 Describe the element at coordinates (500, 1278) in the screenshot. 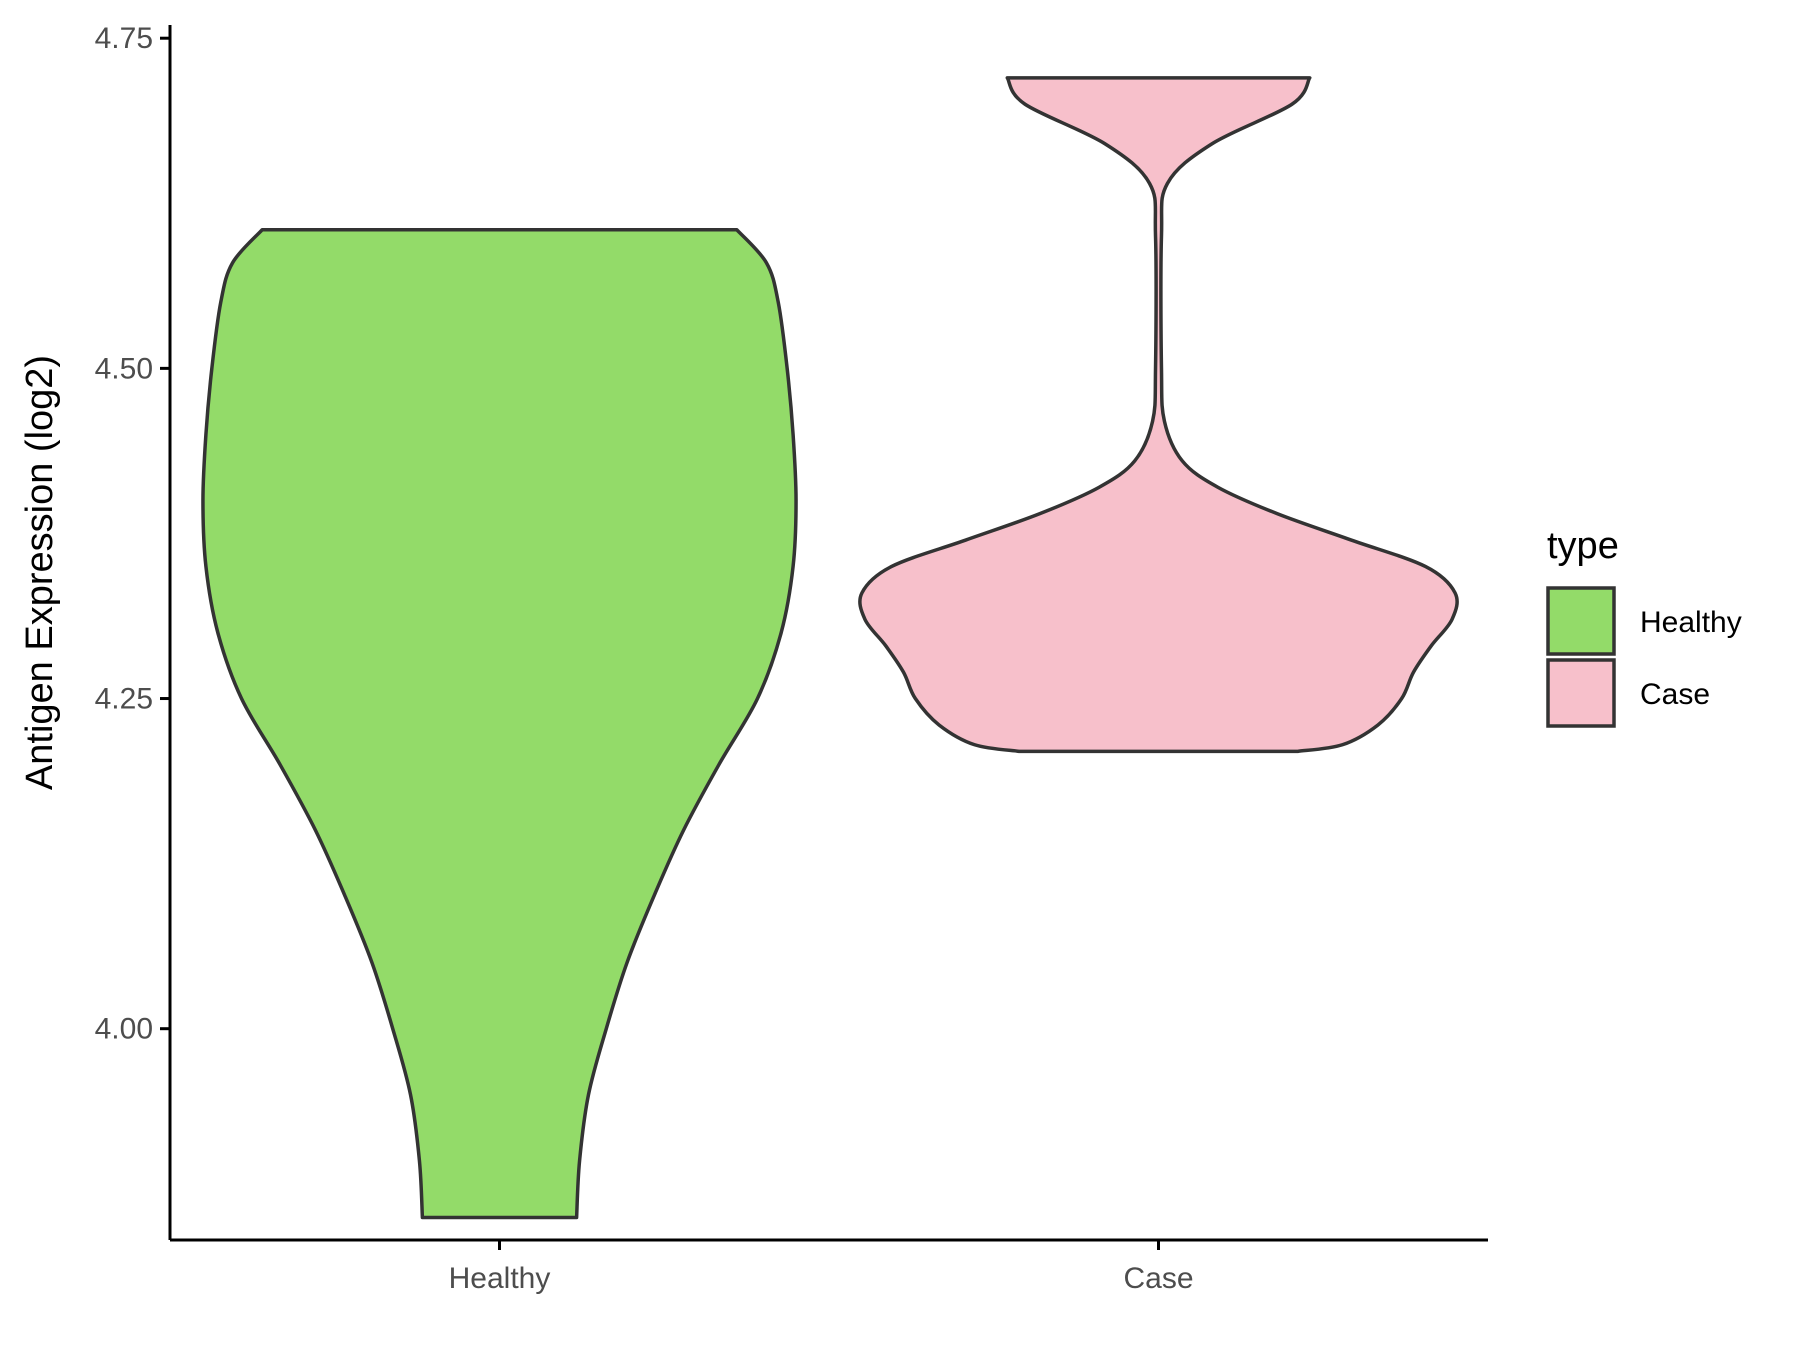

I see `x-tick-label: Healthy` at that location.